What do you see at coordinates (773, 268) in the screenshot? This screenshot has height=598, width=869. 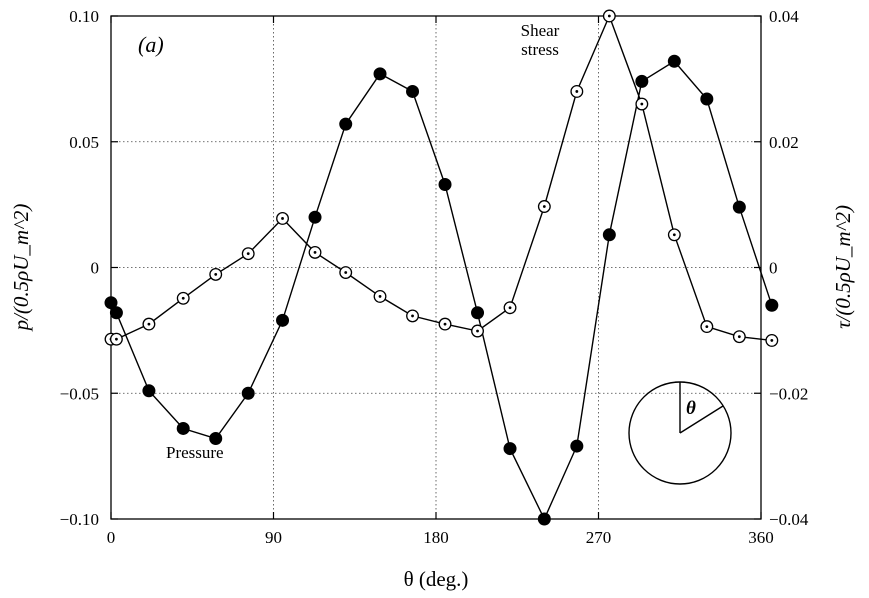 I see `y-right-tick-label: 0` at bounding box center [773, 268].